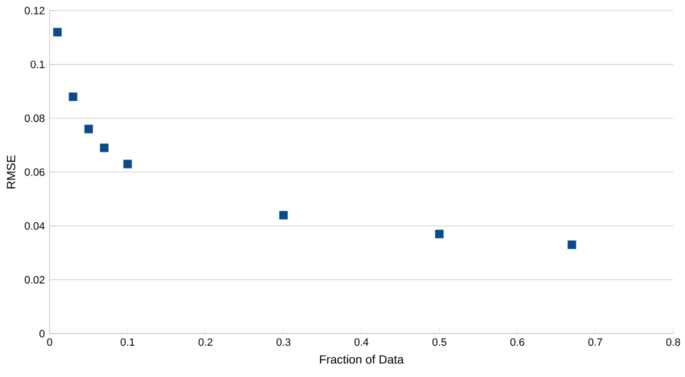  Describe the element at coordinates (34, 172) in the screenshot. I see `y-tick-label: 0.06` at that location.